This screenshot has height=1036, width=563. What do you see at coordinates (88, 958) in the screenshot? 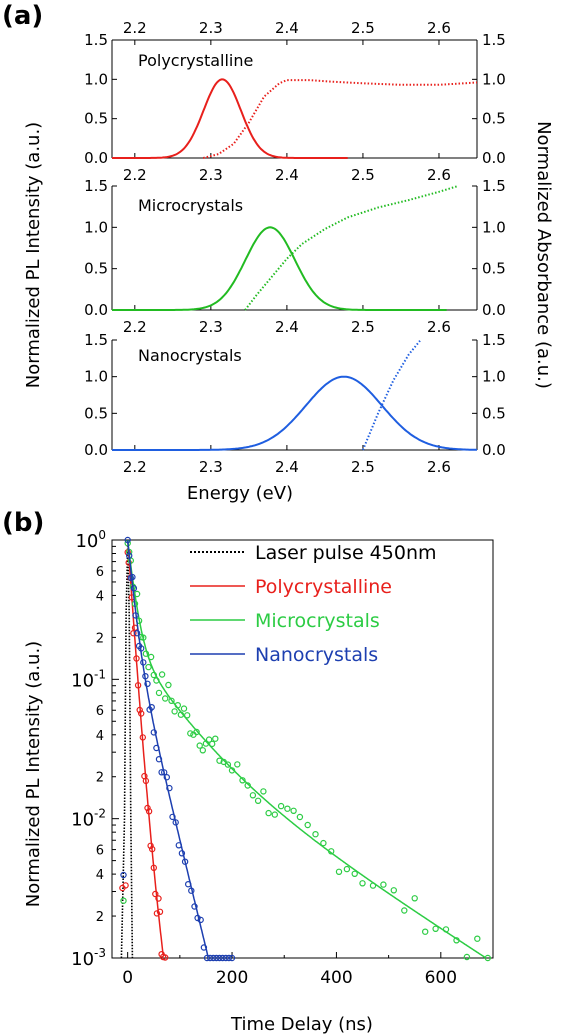
I see `y-major-label: 10-3` at bounding box center [88, 958].